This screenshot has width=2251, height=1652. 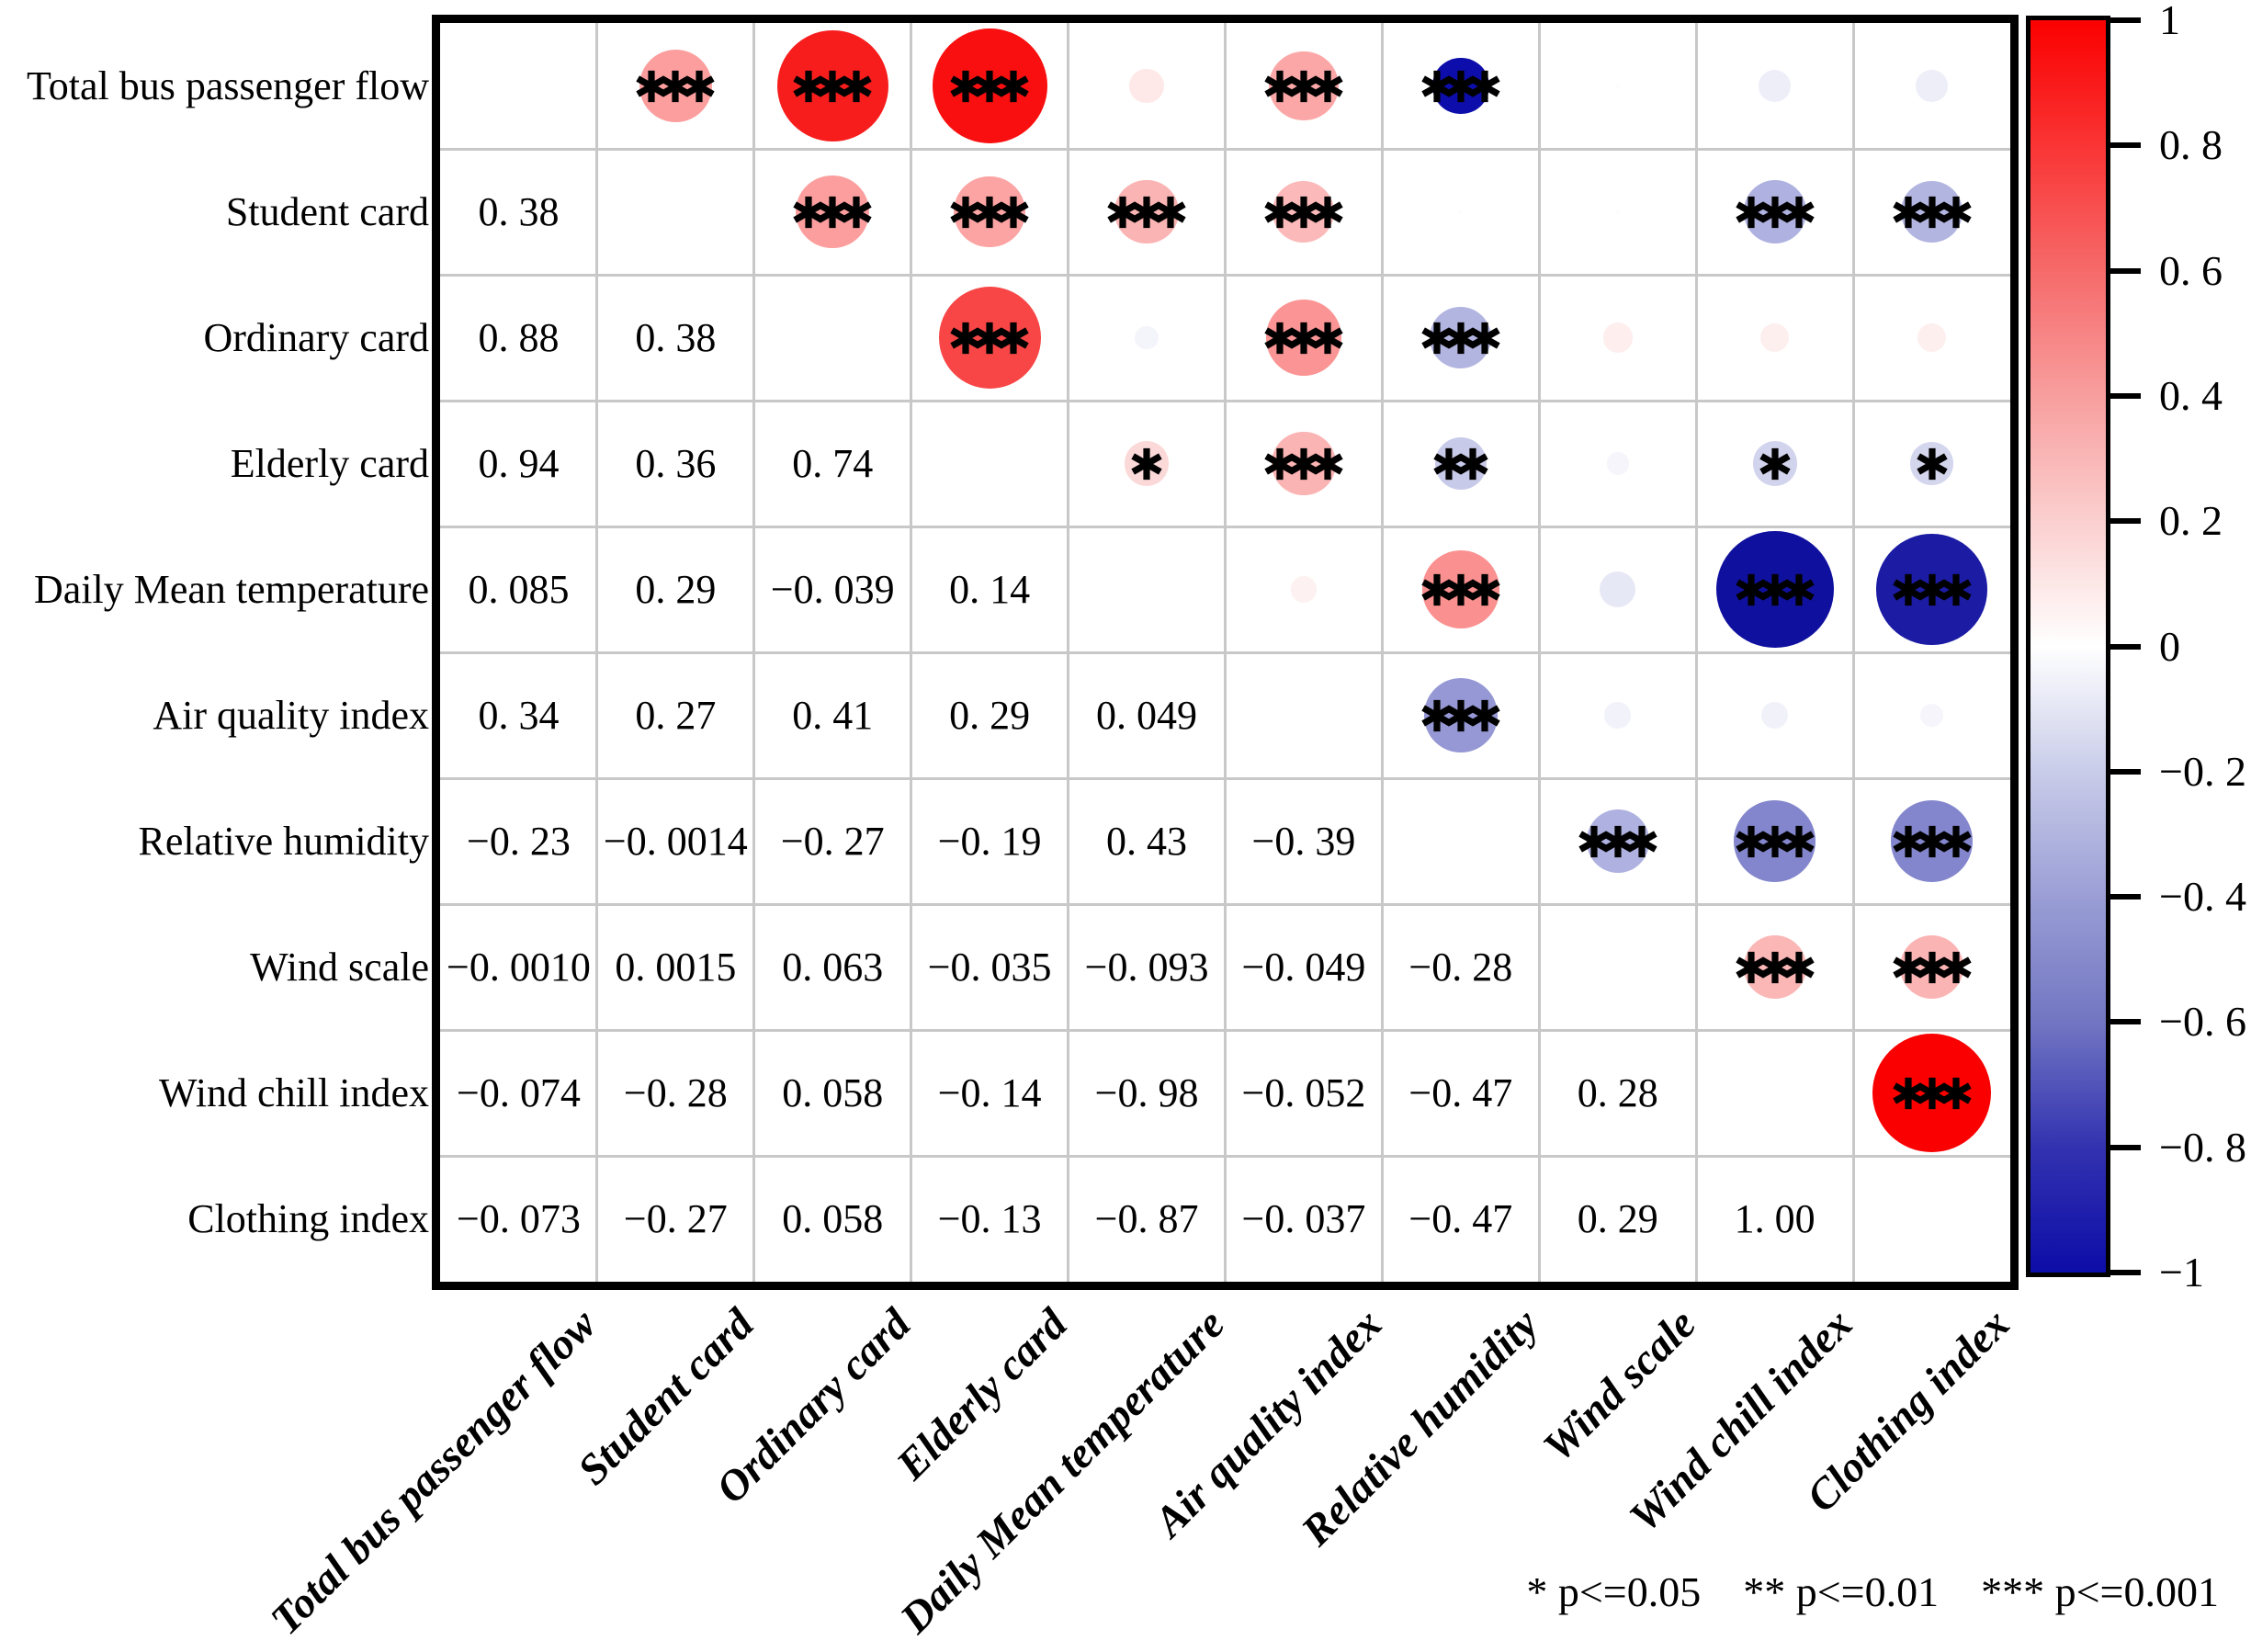 What do you see at coordinates (990, 86) in the screenshot?
I see `bubble-stars-r1c4` at bounding box center [990, 86].